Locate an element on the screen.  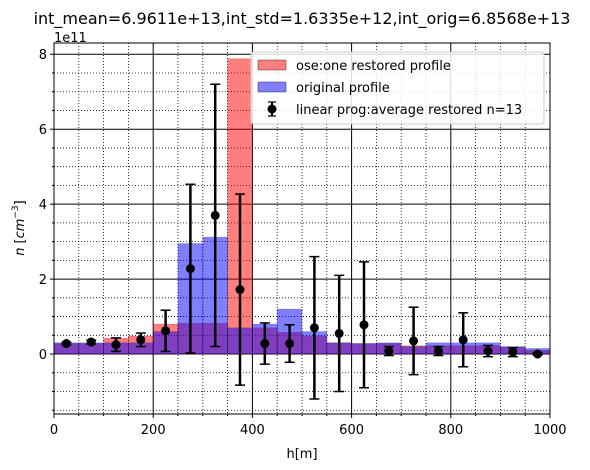
x-tick-label: 400 is located at coordinates (252, 430).